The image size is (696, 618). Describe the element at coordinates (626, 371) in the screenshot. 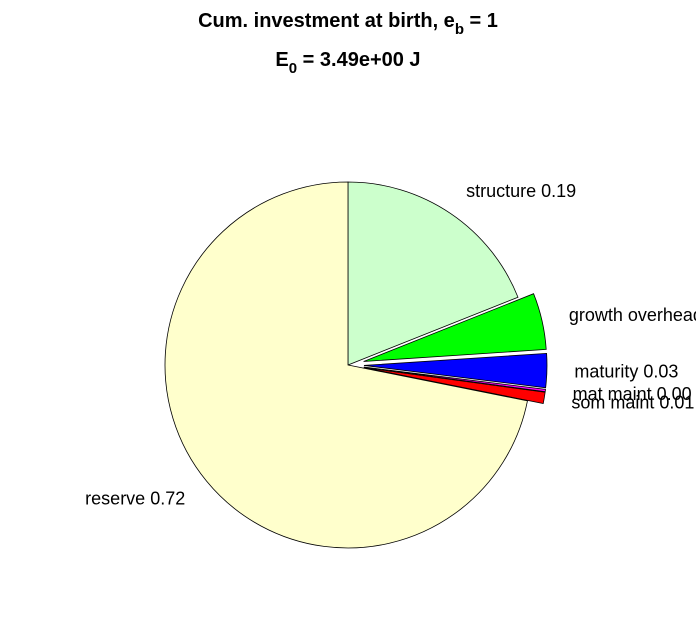

I see `slice-label: maturity 0.03` at that location.